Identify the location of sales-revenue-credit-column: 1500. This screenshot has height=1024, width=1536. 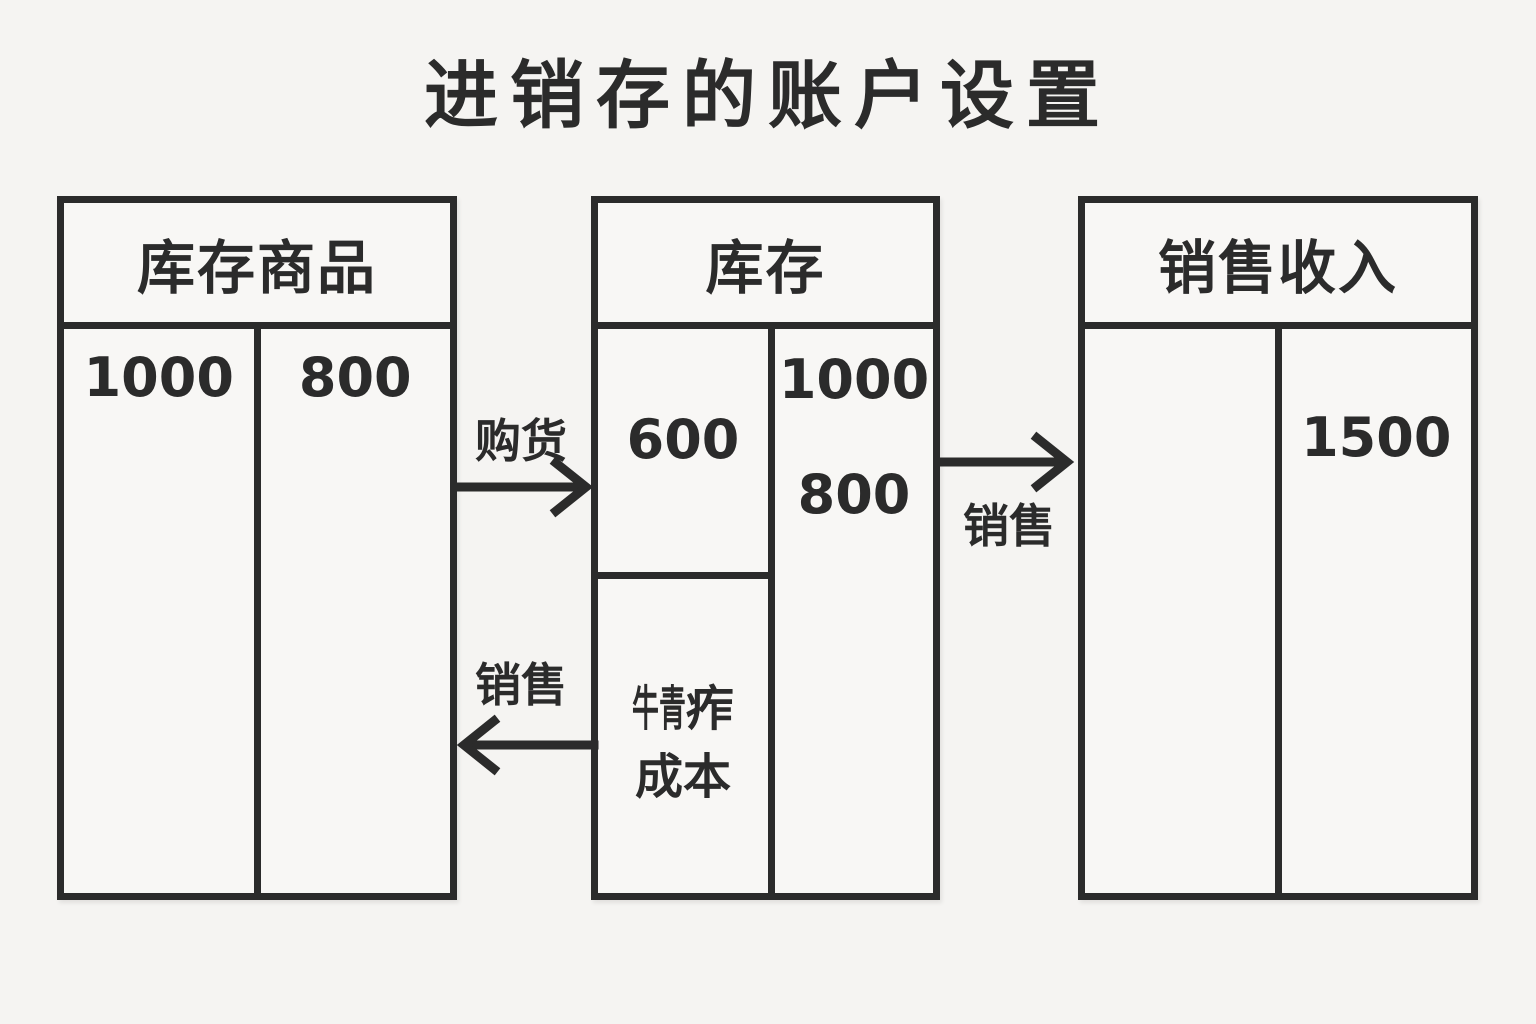
(1377, 611).